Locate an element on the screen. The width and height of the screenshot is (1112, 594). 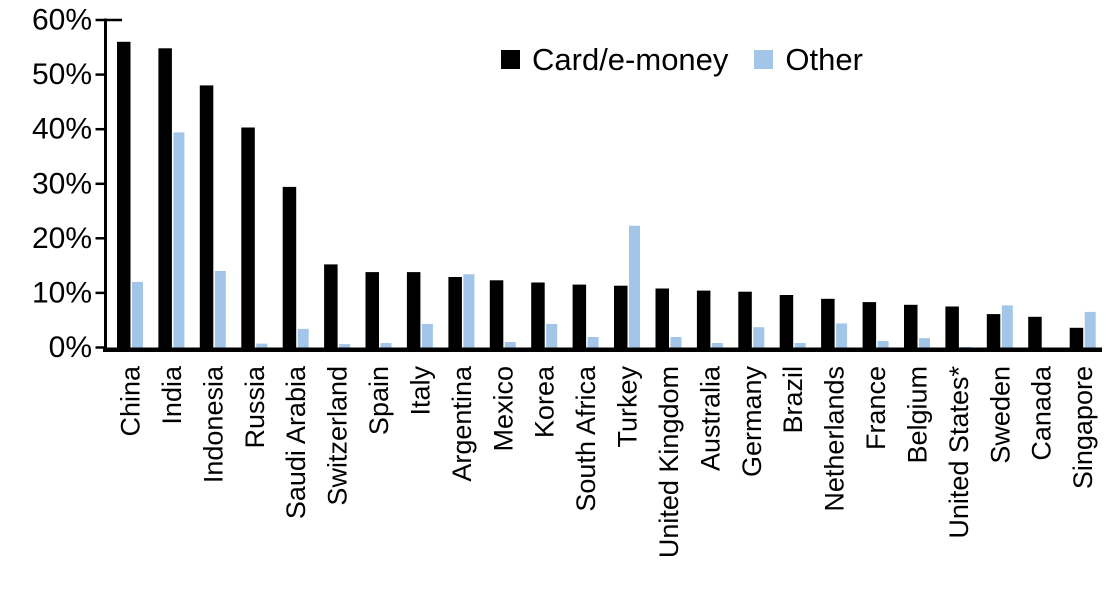
x-axis-label-sweden: Sweden is located at coordinates (1000, 415).